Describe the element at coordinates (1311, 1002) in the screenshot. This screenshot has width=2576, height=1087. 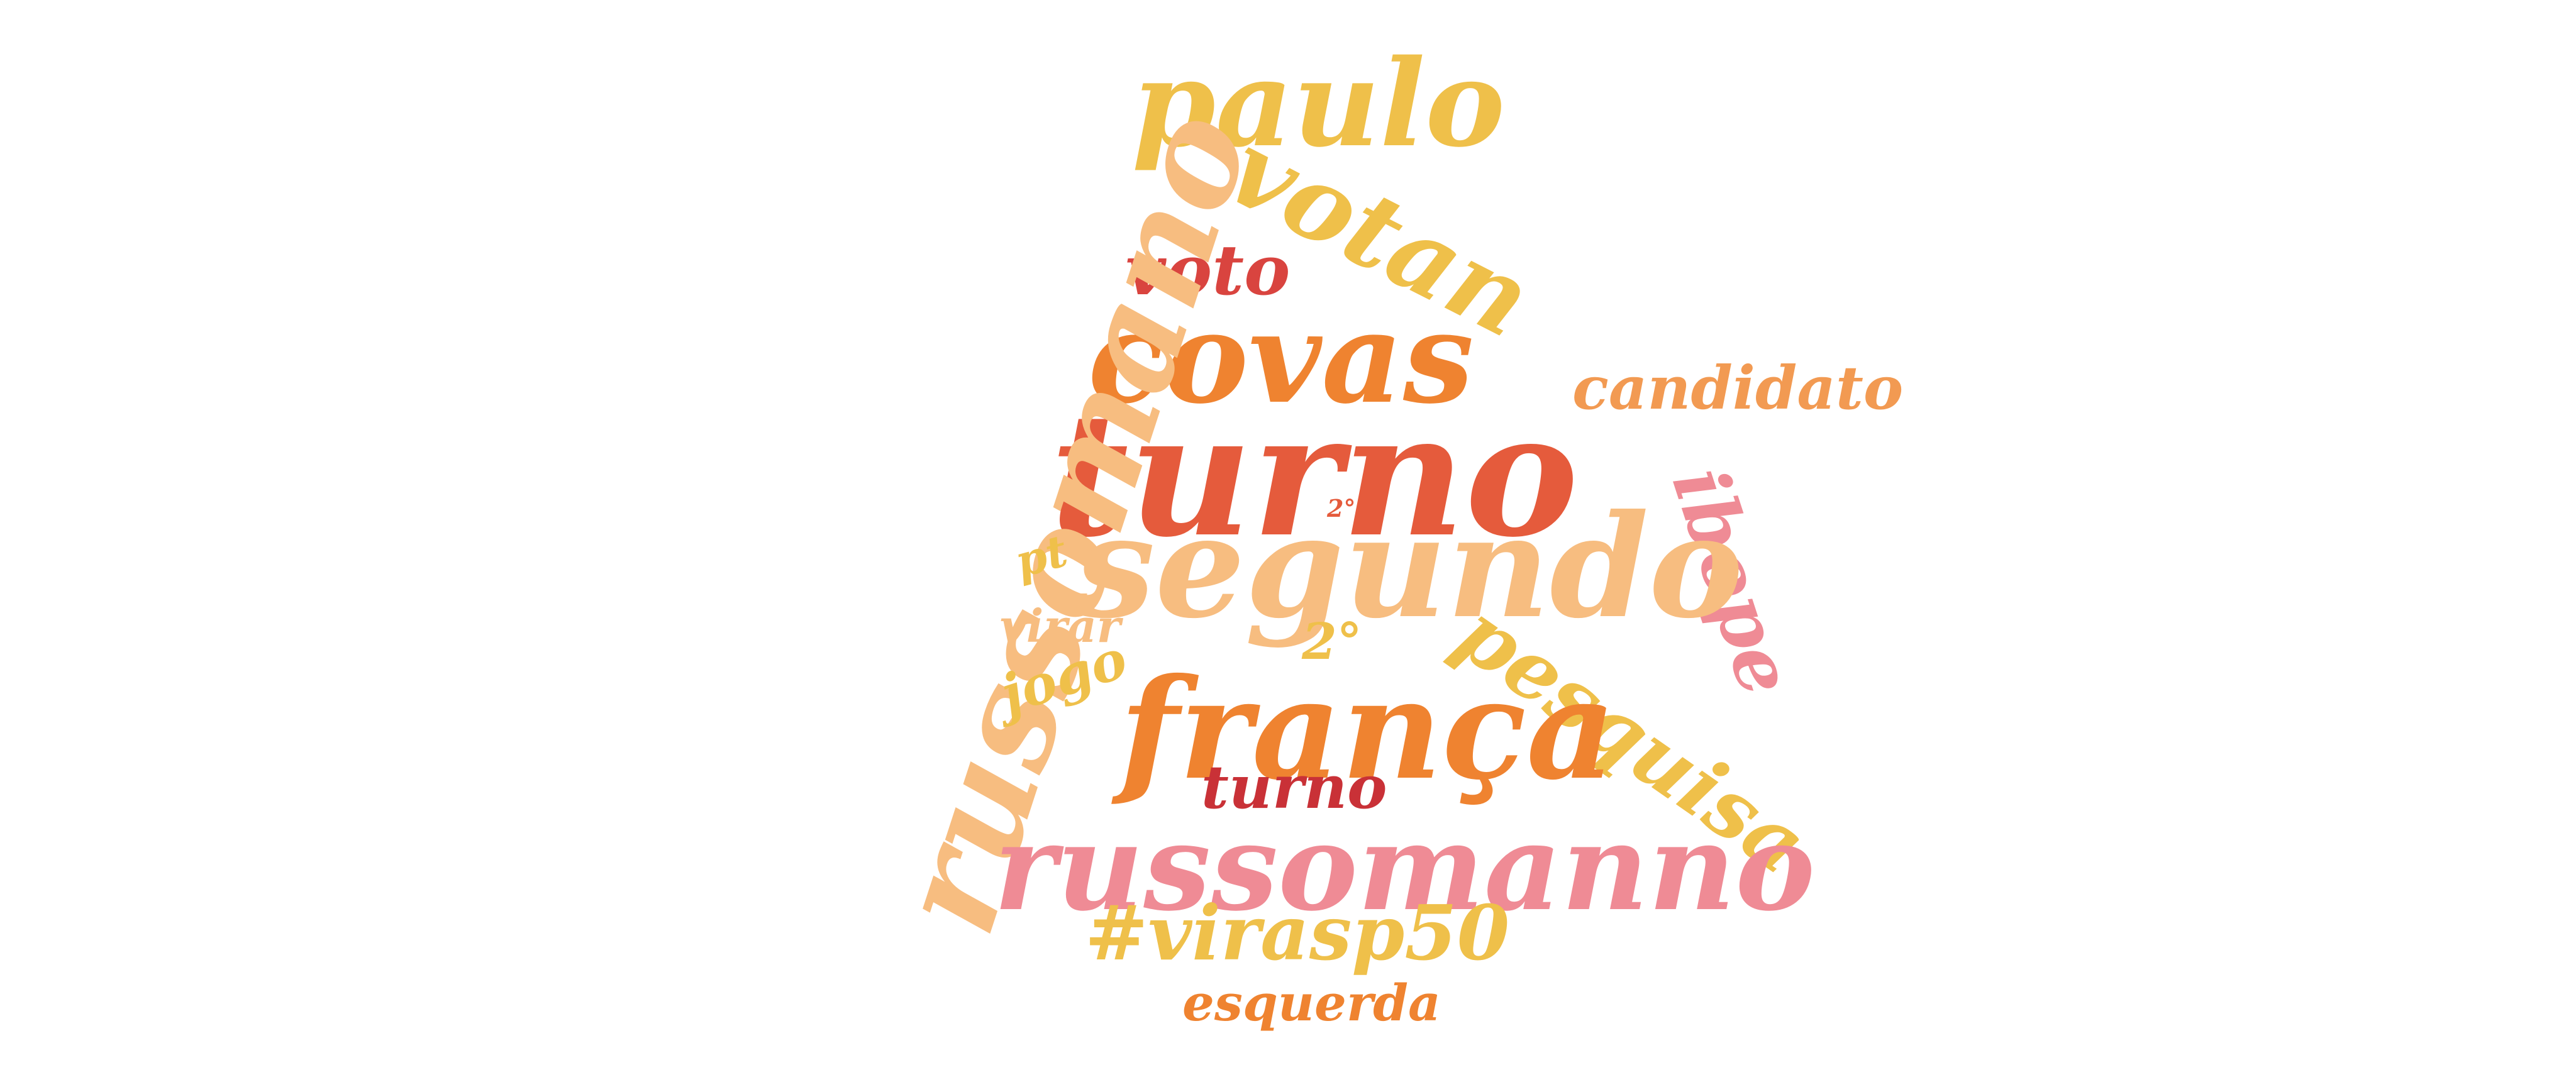
I see `word-esquerda: esquerda` at that location.